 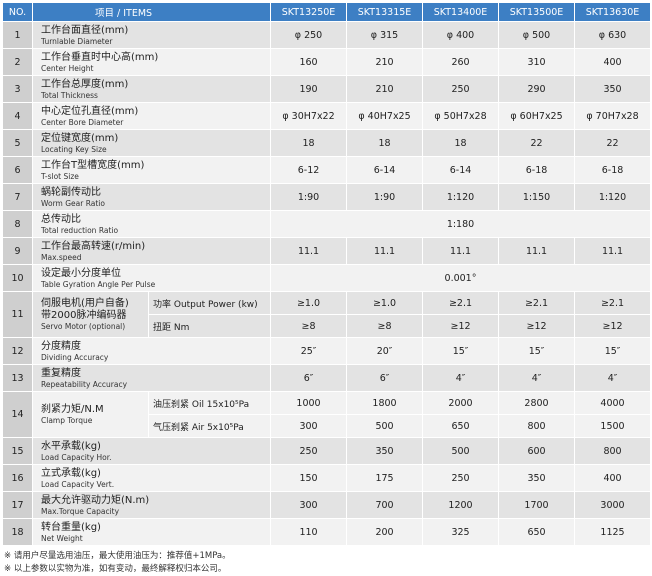 I want to click on header-no: NO., so click(x=17, y=12).